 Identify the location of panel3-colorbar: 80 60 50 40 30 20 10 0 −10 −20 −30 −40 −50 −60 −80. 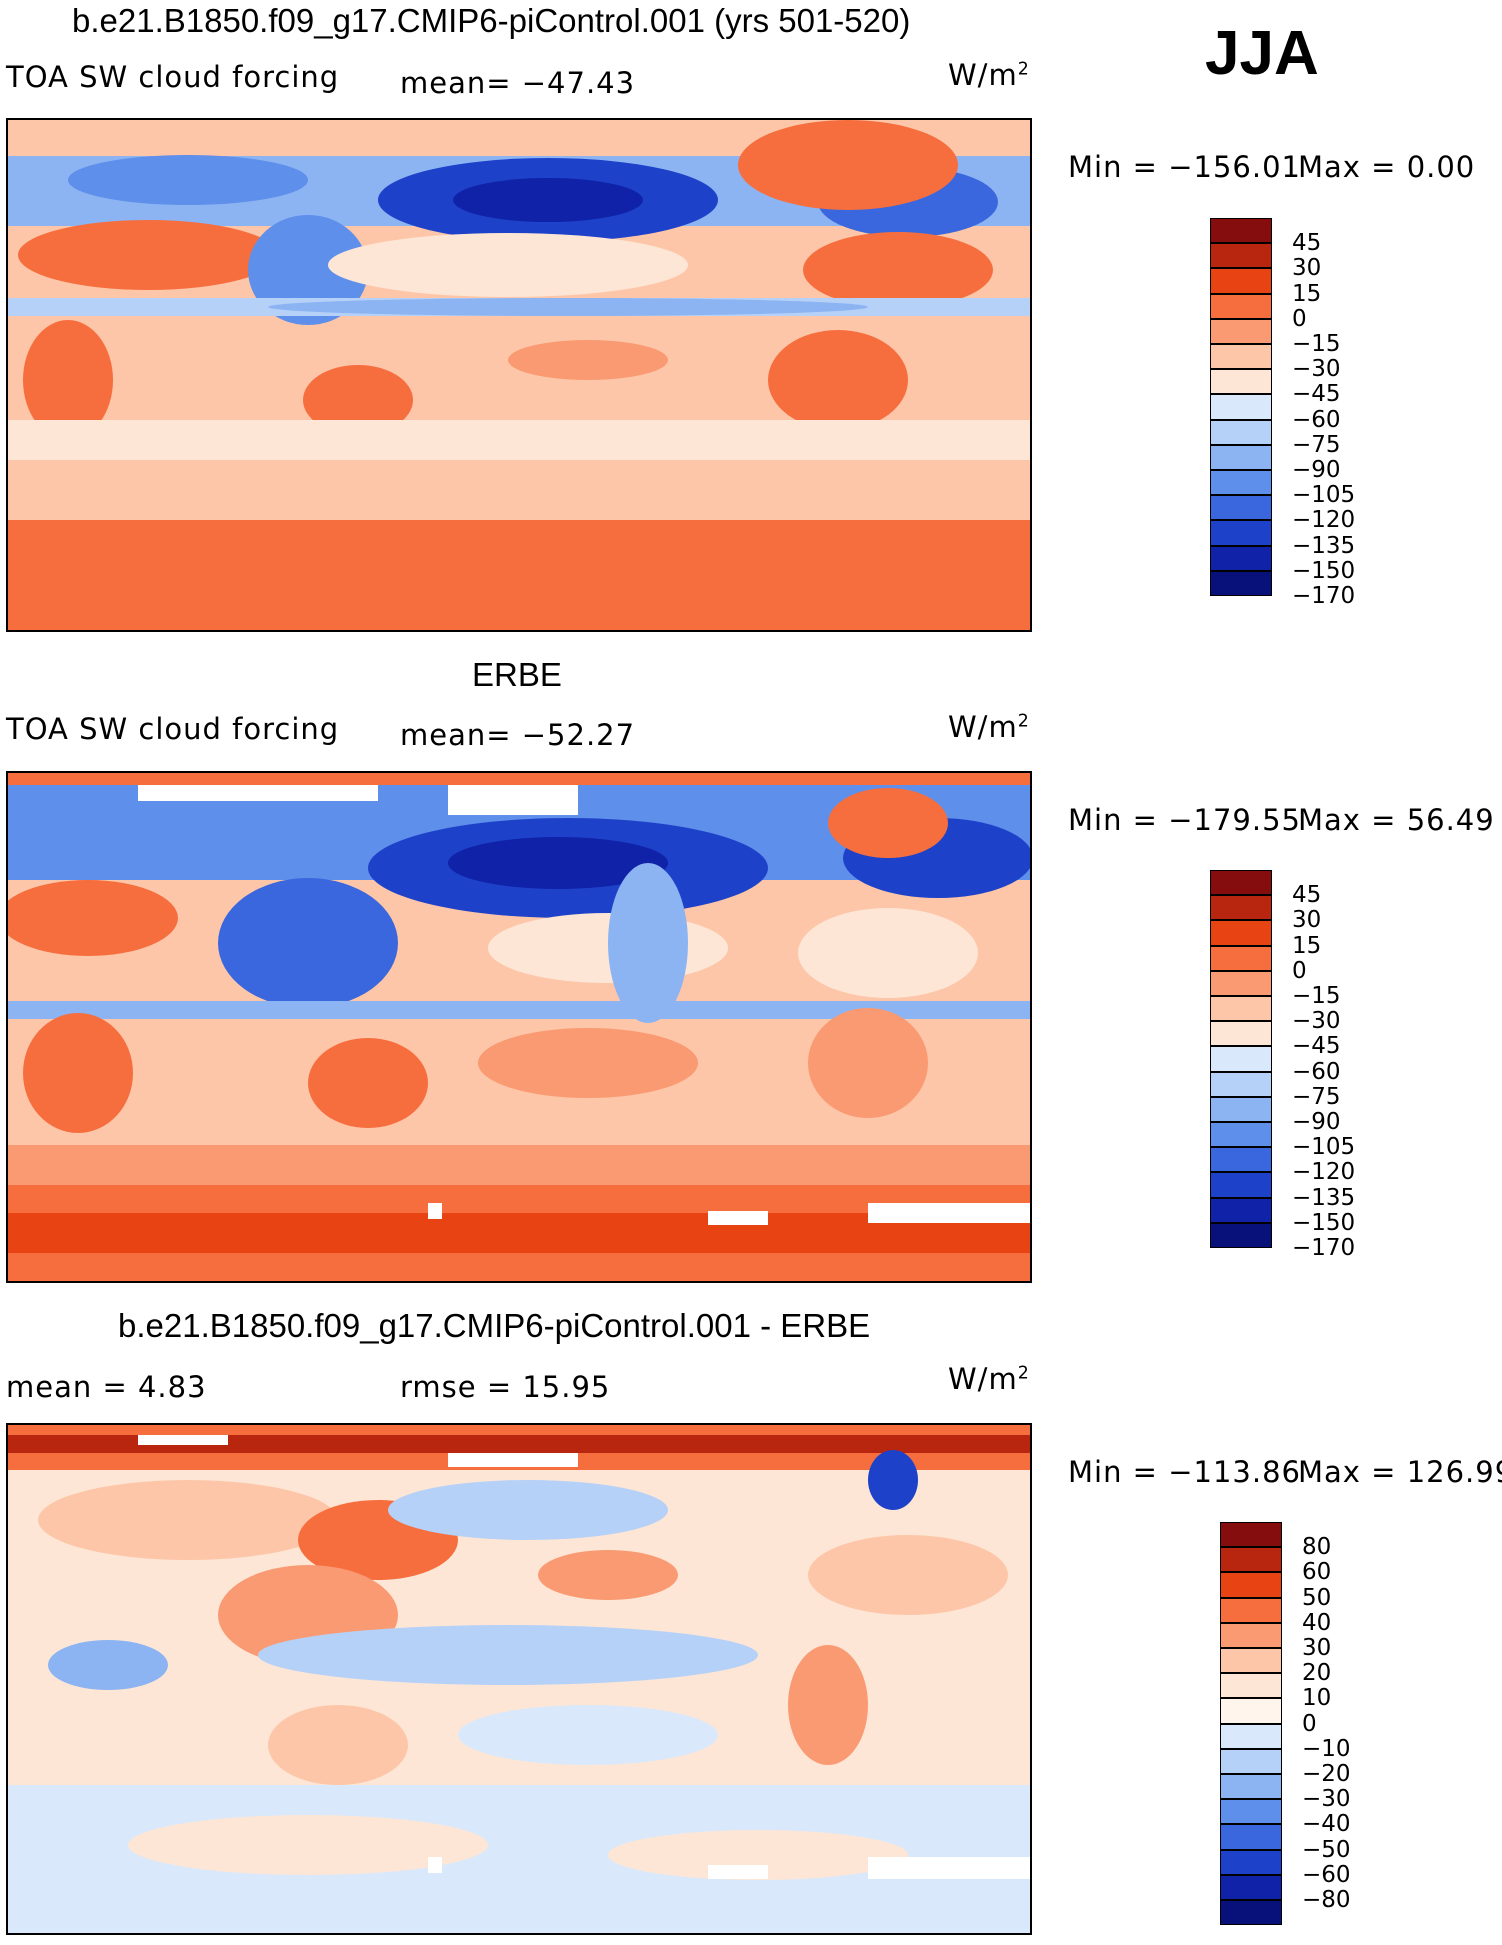
(1300, 1727).